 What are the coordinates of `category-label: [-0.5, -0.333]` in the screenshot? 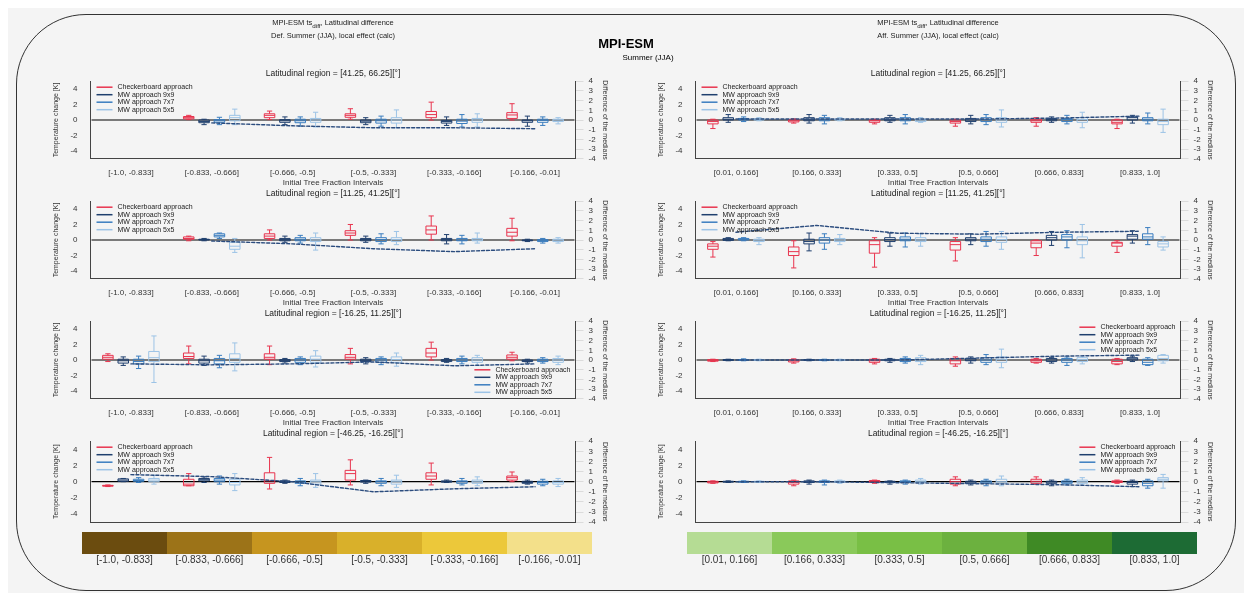 It's located at (379, 559).